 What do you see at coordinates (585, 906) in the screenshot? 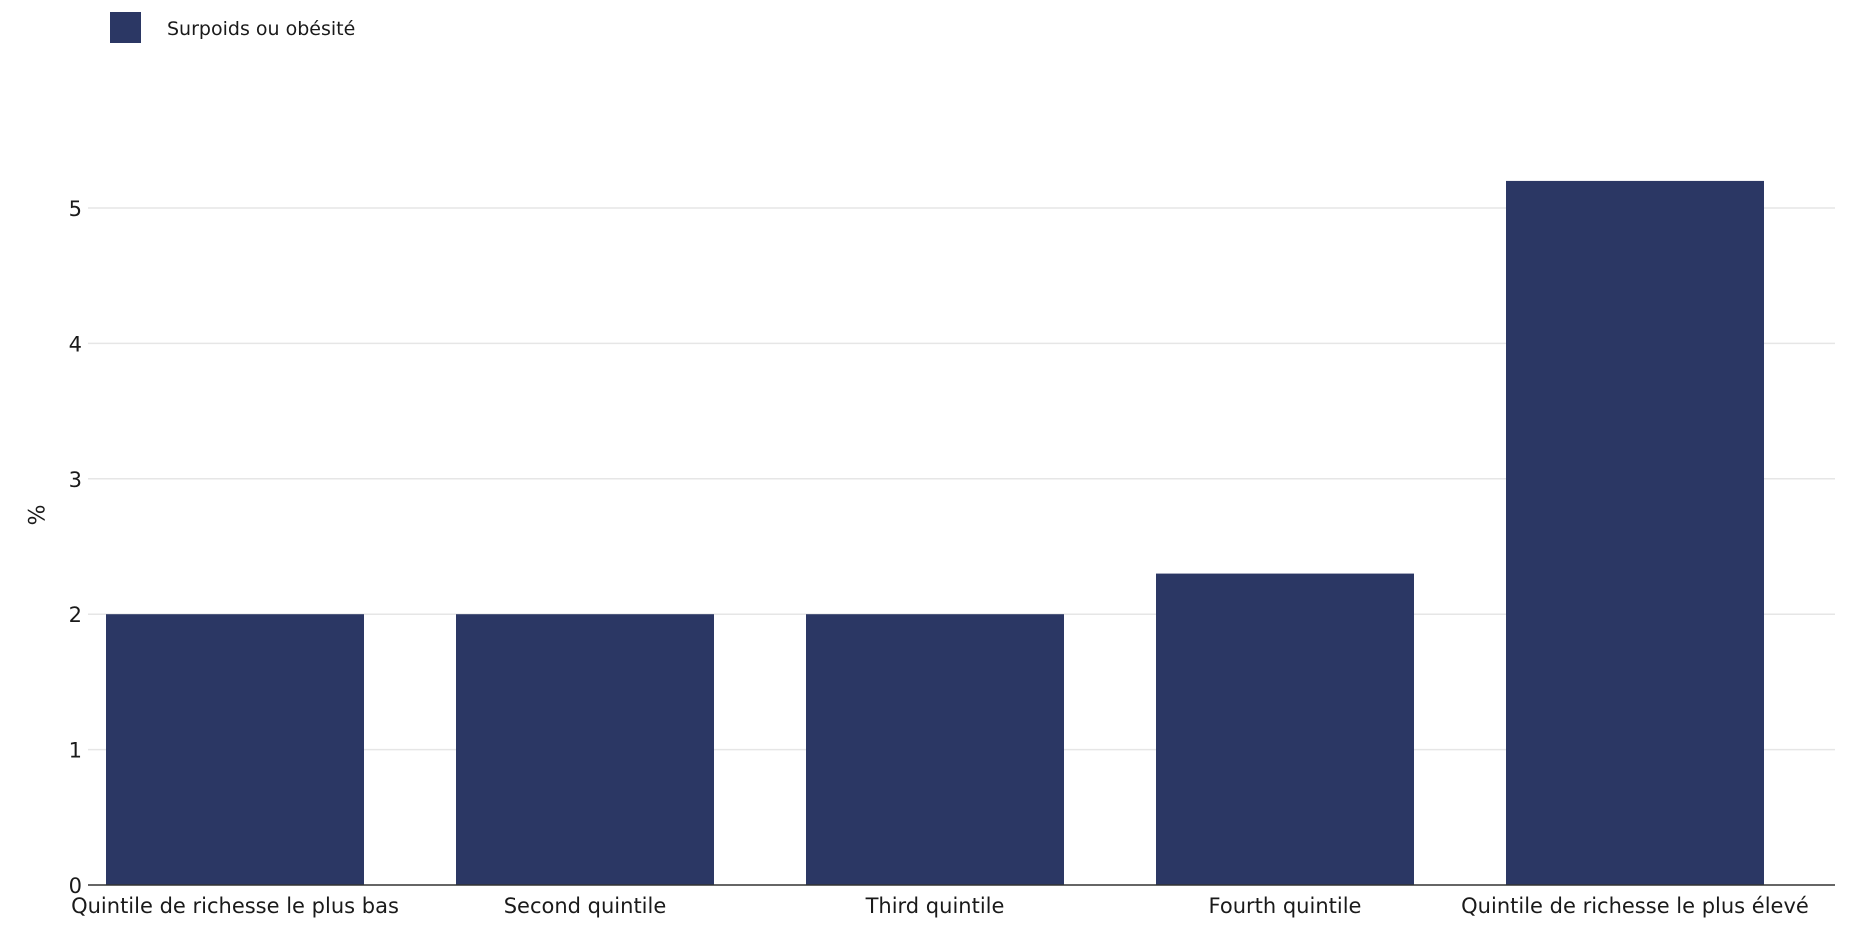
I see `x-tick-label: Second quintile` at bounding box center [585, 906].